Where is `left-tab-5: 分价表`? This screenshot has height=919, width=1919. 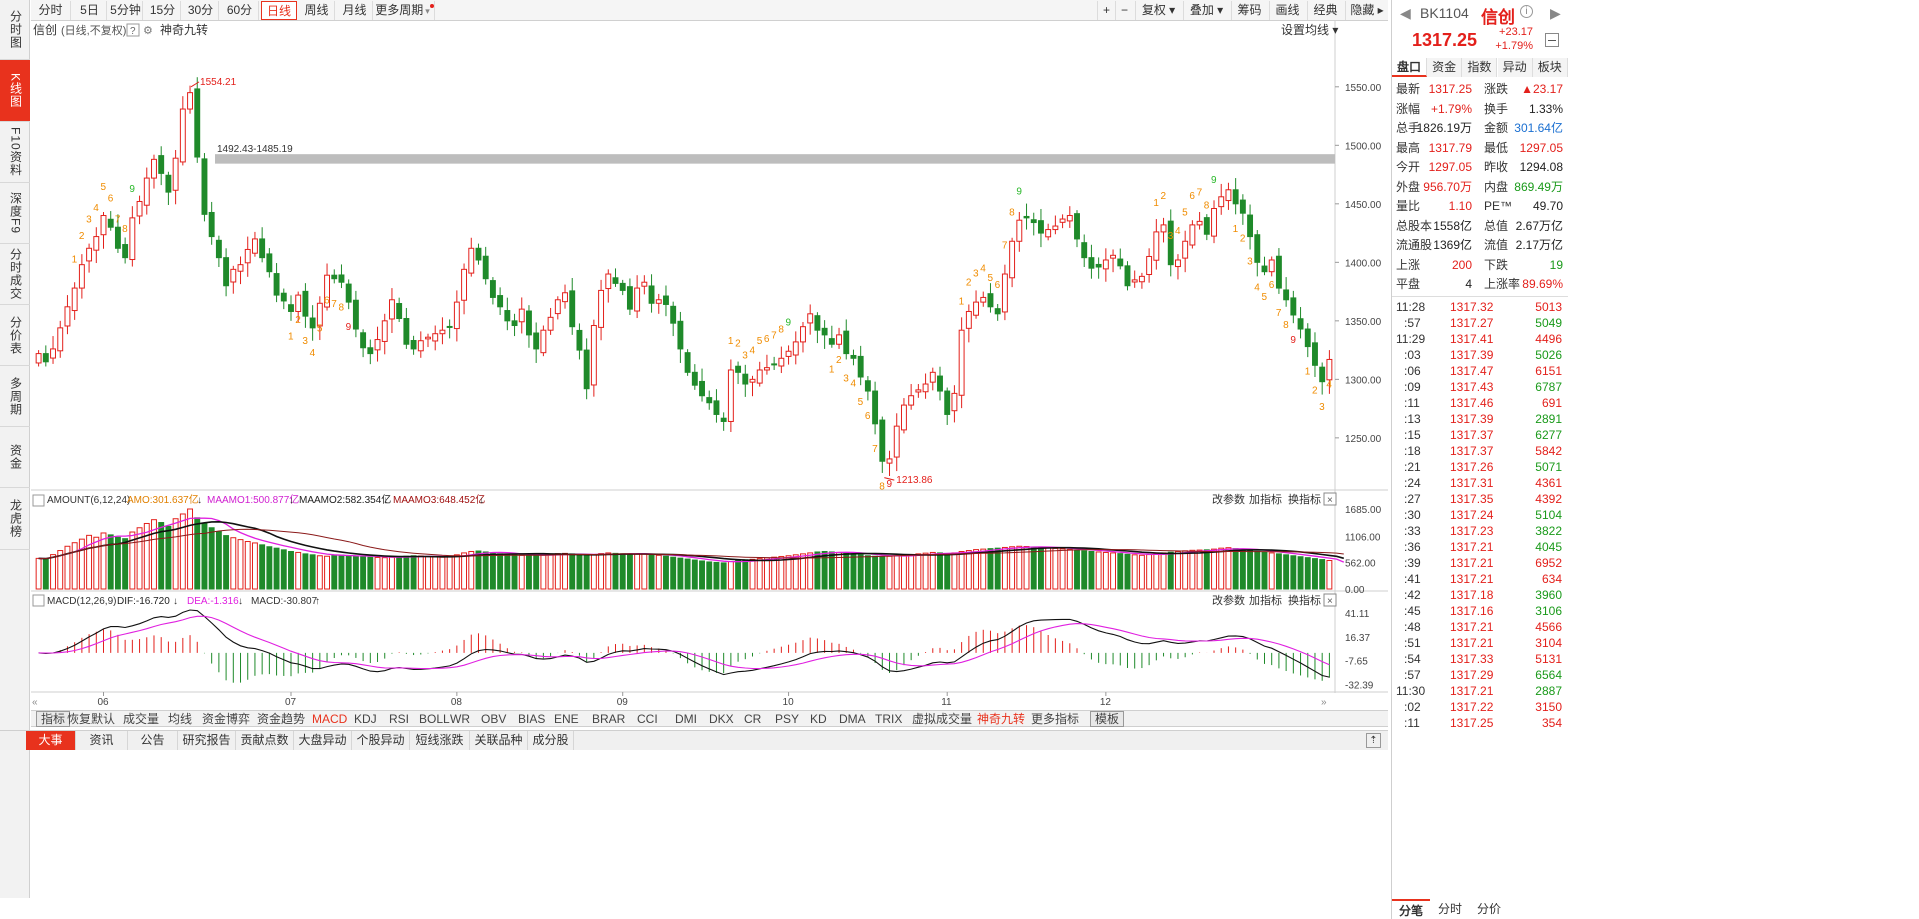
left-tab-5: 分价表 is located at coordinates (15, 335).